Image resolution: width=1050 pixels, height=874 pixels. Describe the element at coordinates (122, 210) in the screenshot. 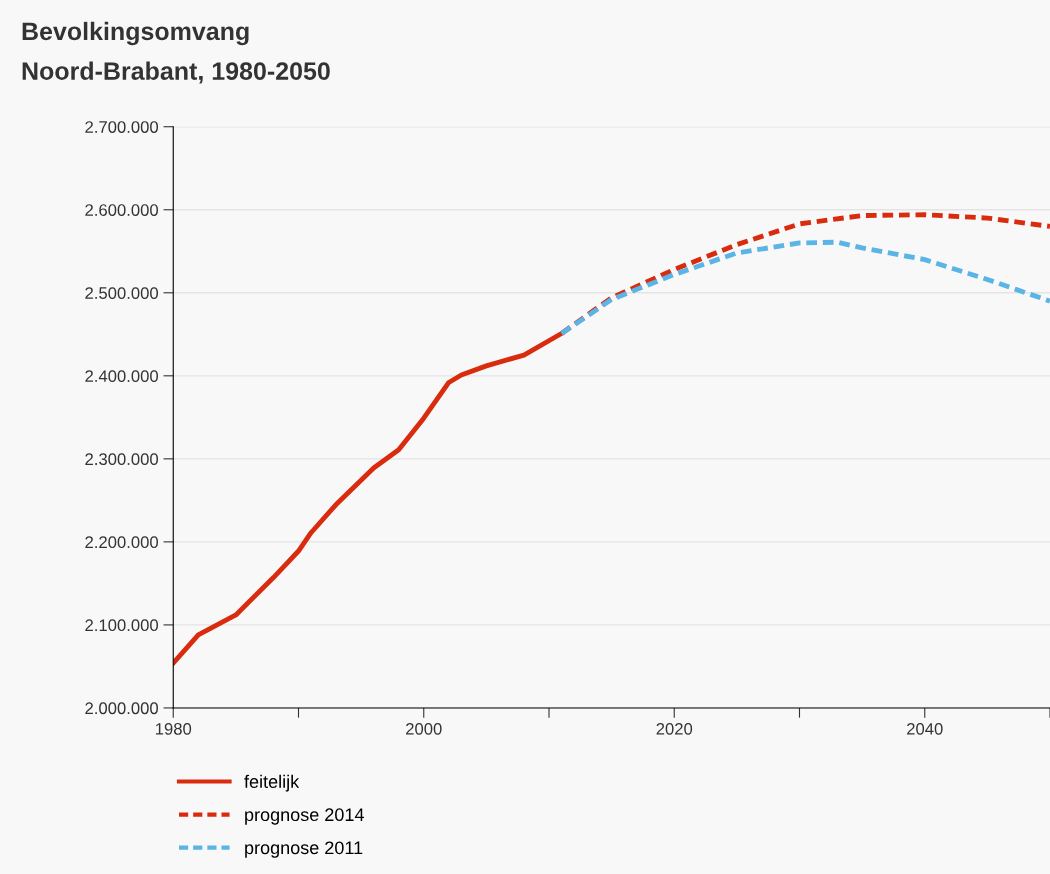

I see `y-tick-label: 2.600.000` at that location.